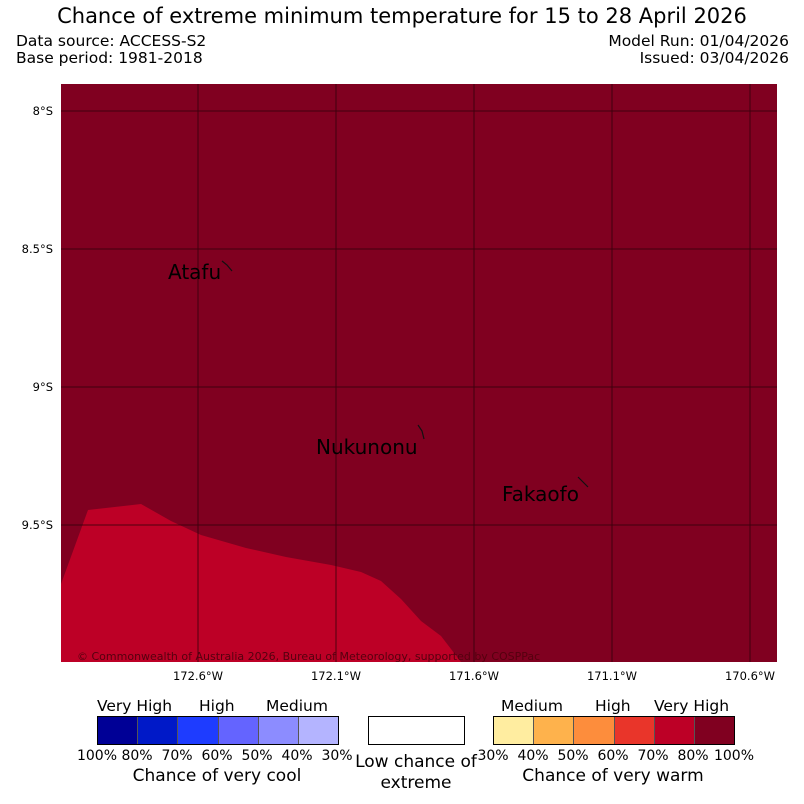 The width and height of the screenshot is (804, 804). What do you see at coordinates (474, 676) in the screenshot?
I see `lon-label-171-6: 171.6°W` at bounding box center [474, 676].